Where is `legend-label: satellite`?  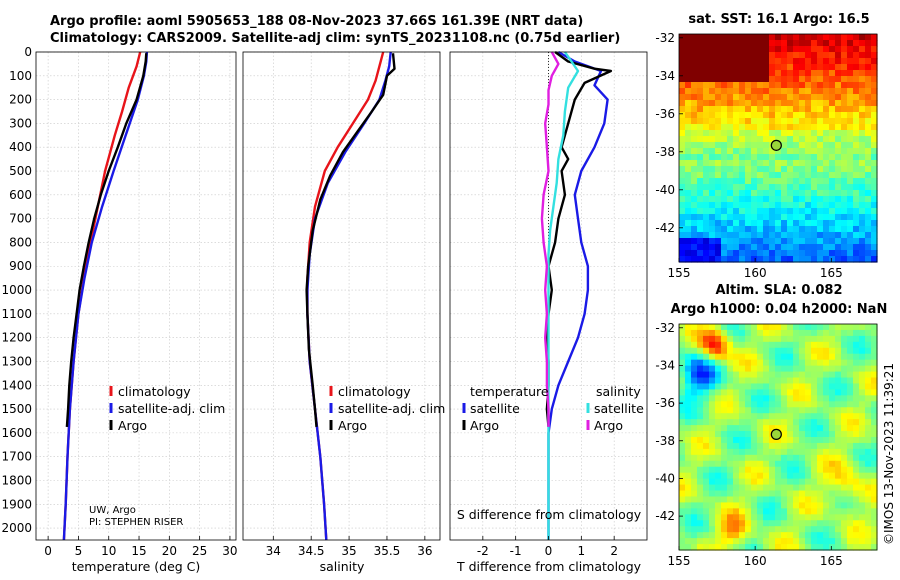 legend-label: satellite is located at coordinates (495, 408).